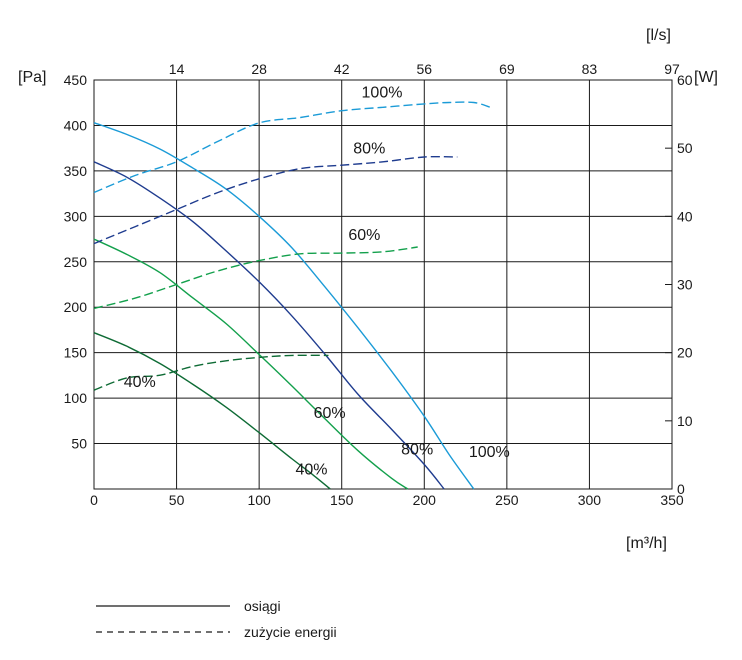 The width and height of the screenshot is (742, 660). What do you see at coordinates (275, 200) in the screenshot?
I see `series-line-80-energy` at bounding box center [275, 200].